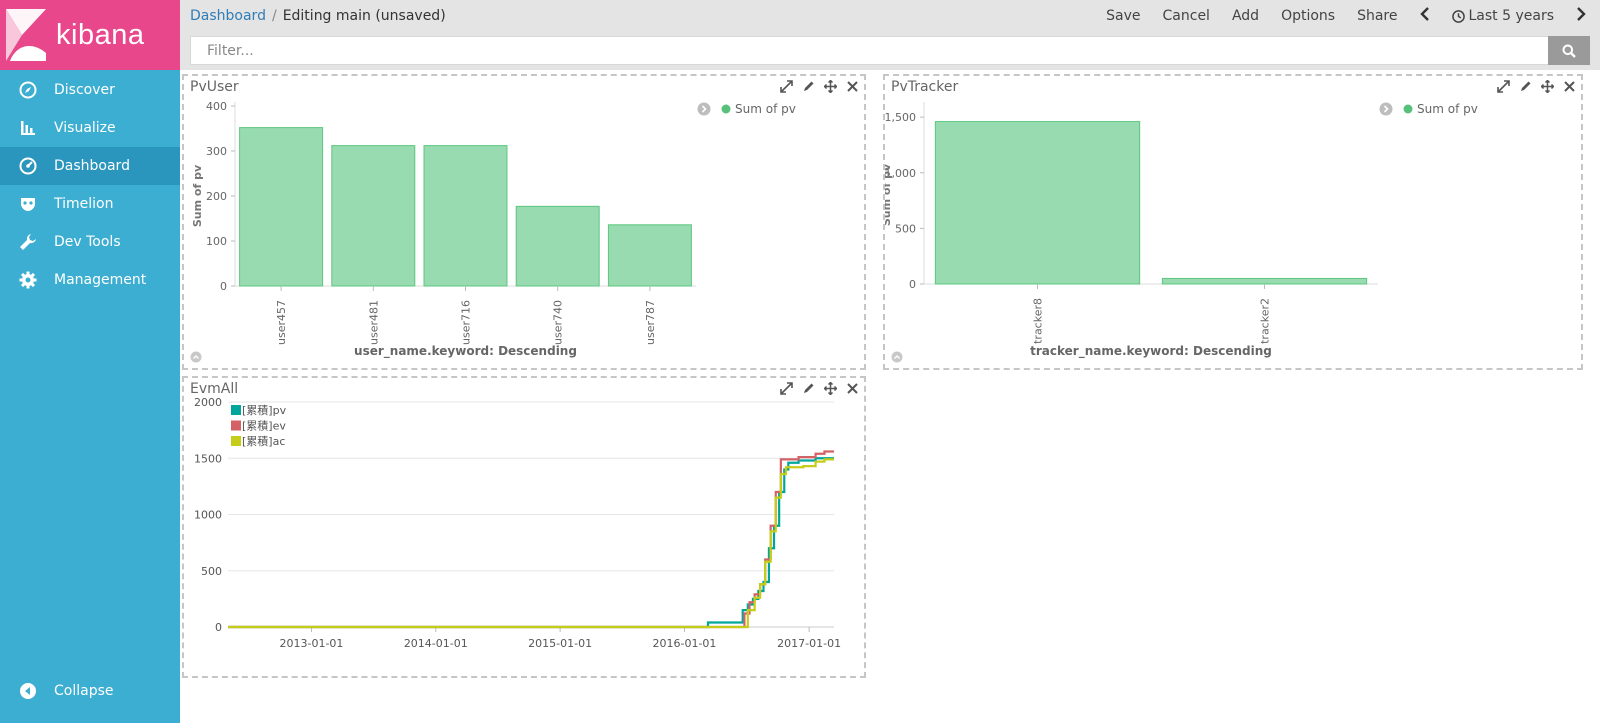 Image resolution: width=1600 pixels, height=723 pixels. I want to click on x-axis-label: tracker_name.keyword: Descending, so click(1151, 351).